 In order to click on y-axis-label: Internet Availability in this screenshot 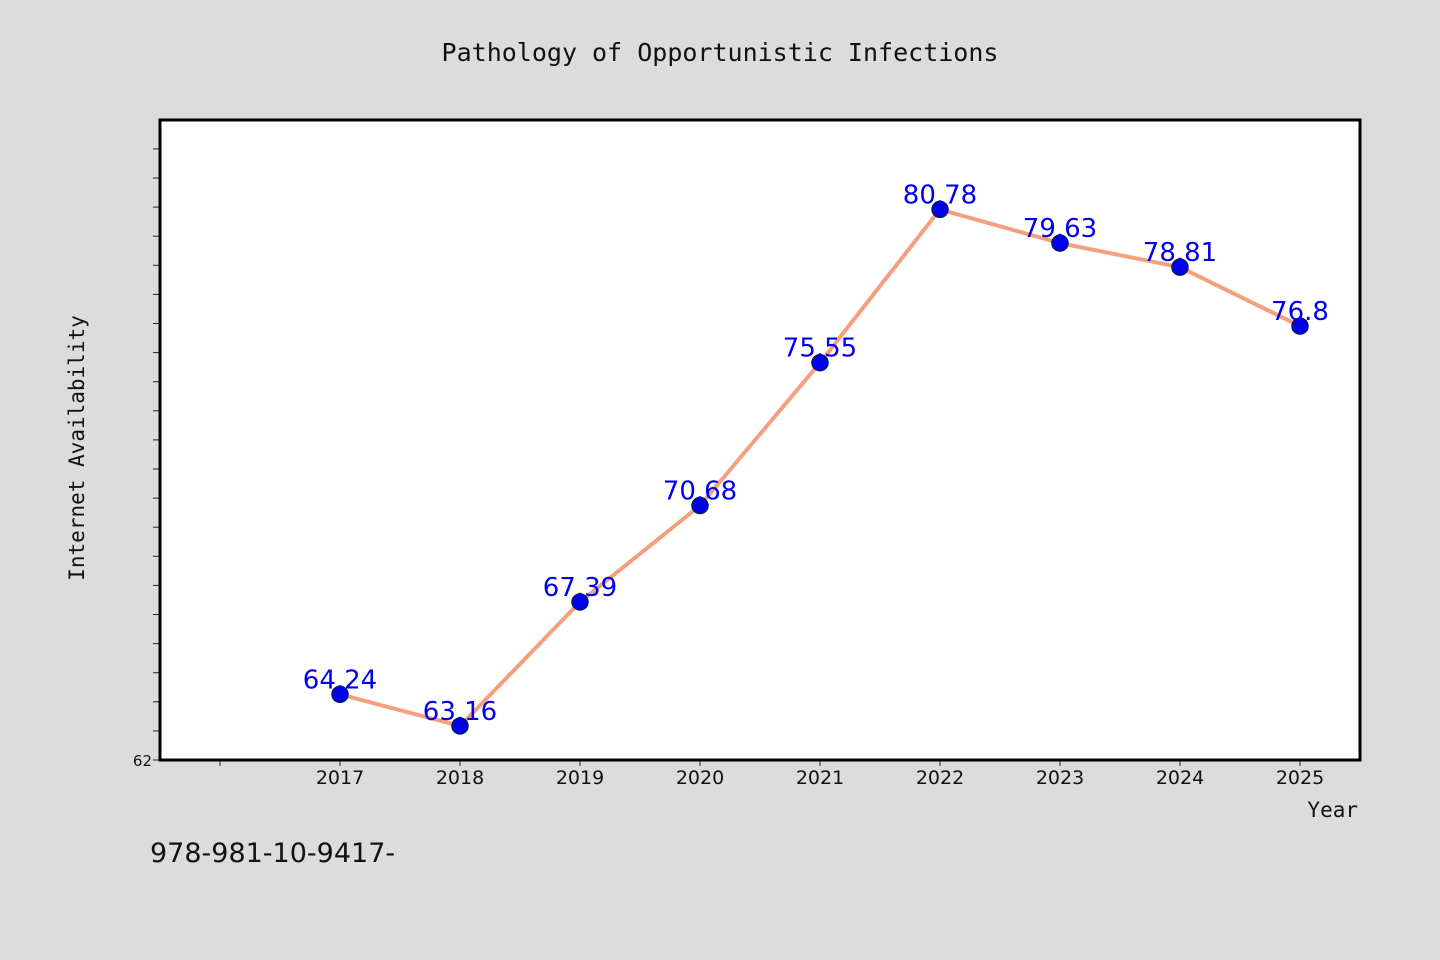, I will do `click(77, 448)`.